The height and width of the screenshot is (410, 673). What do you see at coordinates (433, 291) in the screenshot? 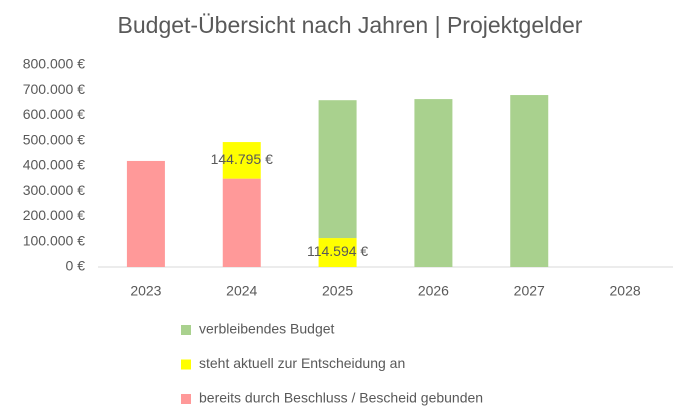
I see `x-tick-label: 2026` at bounding box center [433, 291].